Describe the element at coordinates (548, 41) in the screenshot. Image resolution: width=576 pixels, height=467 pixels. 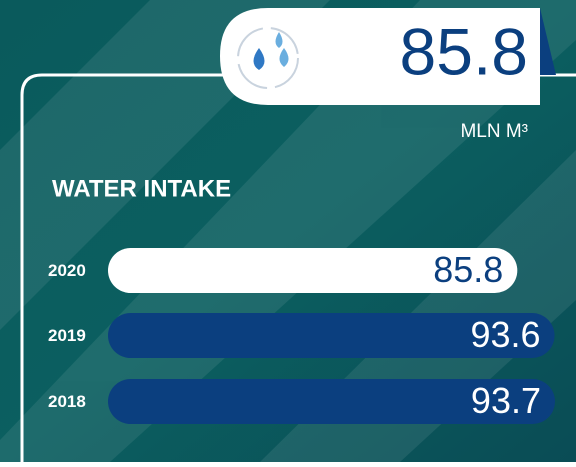
I see `headline-tab` at that location.